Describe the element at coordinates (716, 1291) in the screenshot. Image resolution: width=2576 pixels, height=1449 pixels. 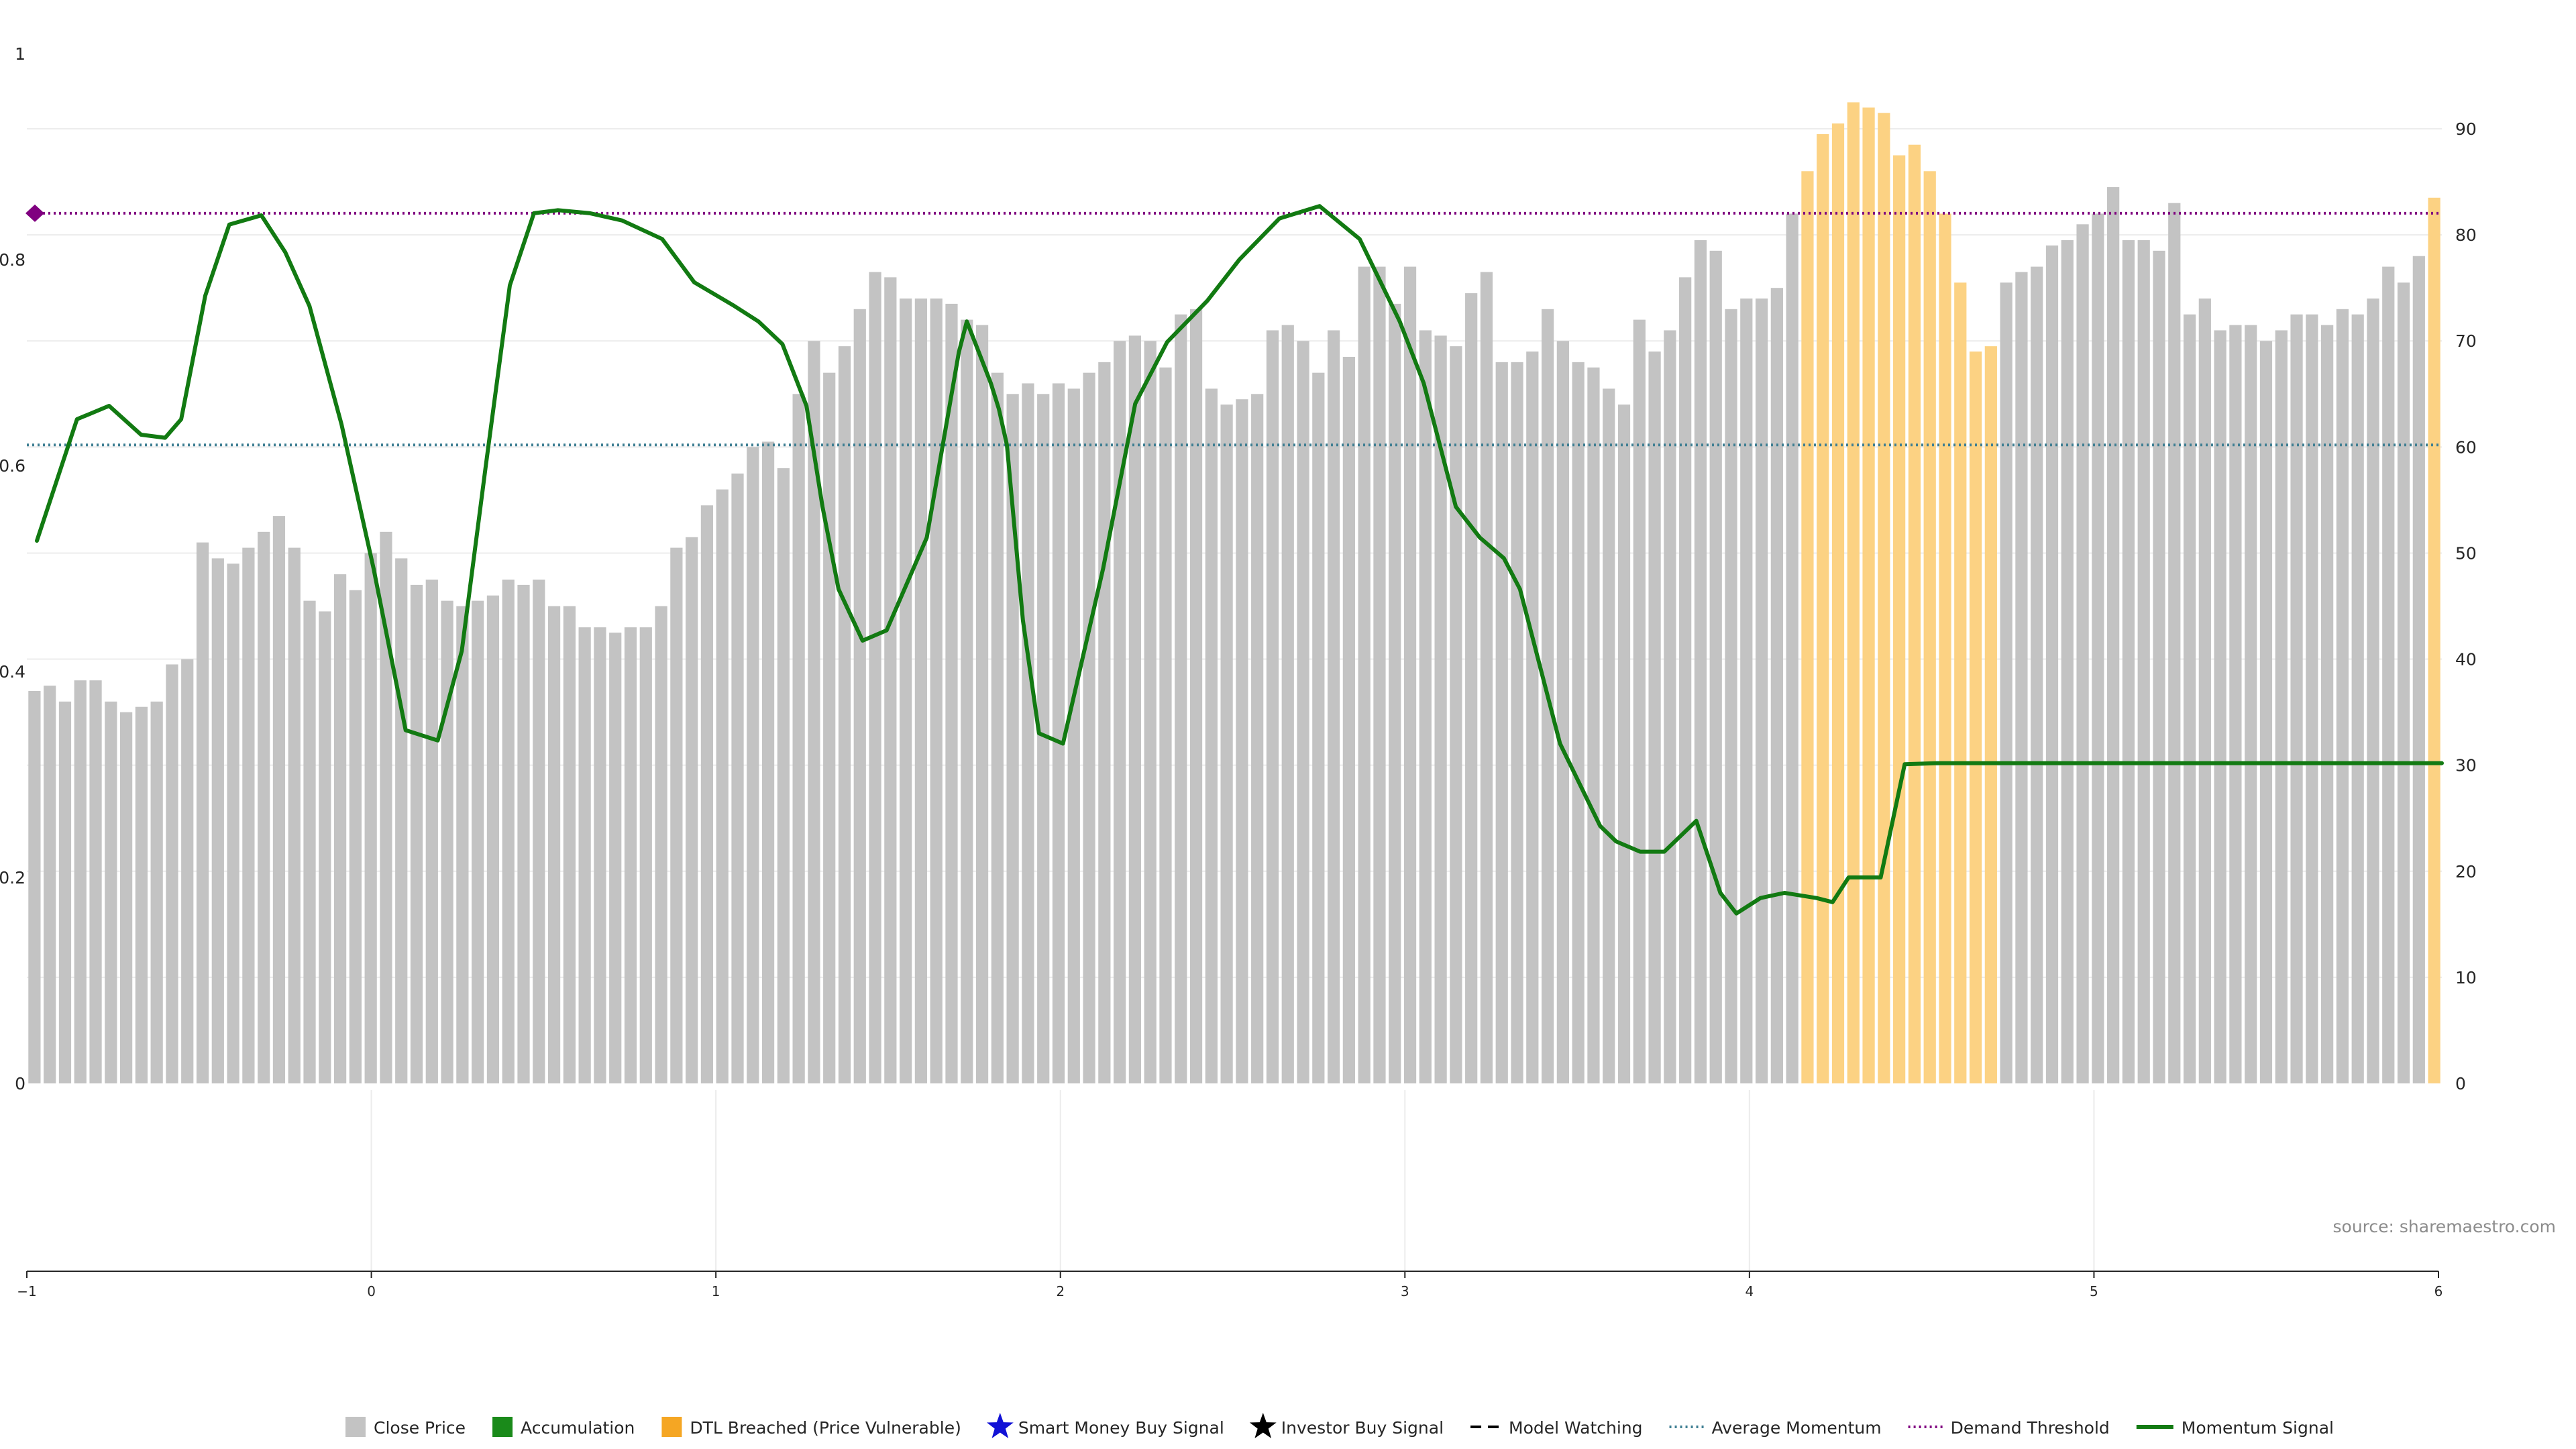
I see `bottom-axis-tick-label: 1` at that location.